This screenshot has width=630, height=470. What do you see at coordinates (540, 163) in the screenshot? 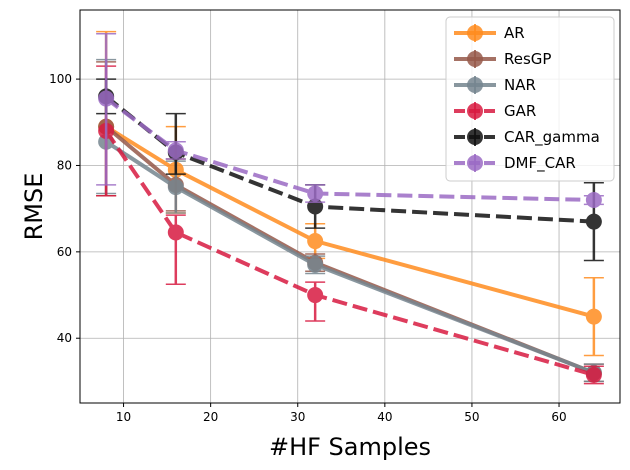
I see `legend-label: DMF_CAR` at bounding box center [540, 163].